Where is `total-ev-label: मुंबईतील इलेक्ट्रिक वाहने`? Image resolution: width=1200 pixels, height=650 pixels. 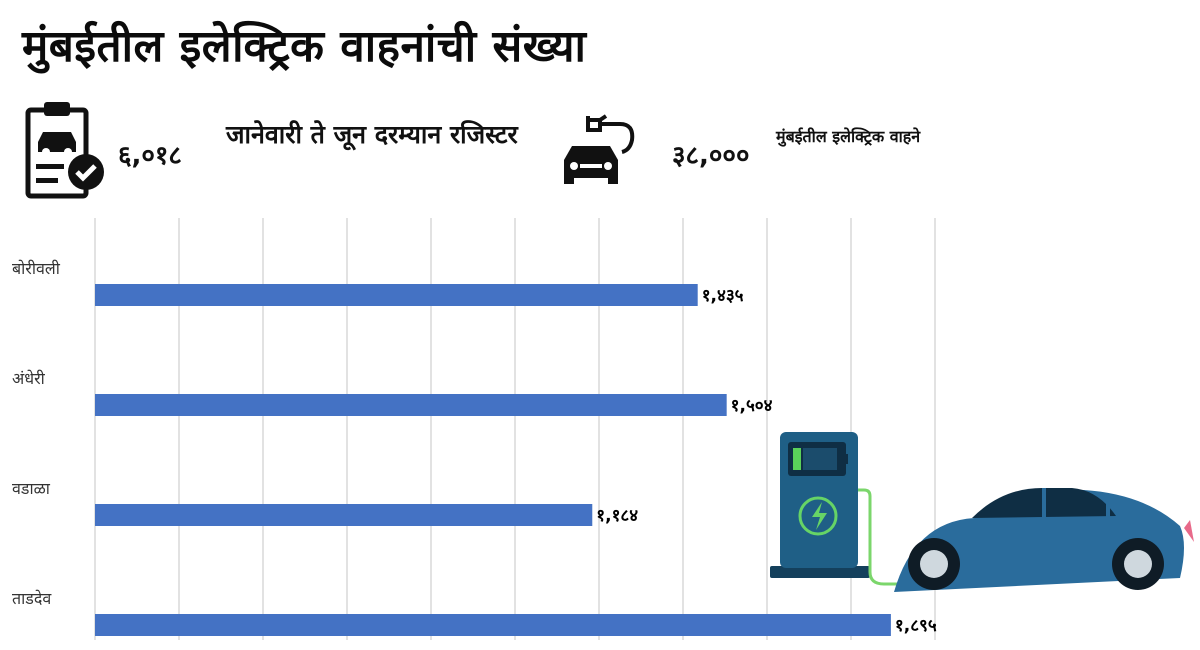 total-ev-label: मुंबईतील इलेक्ट्रिक वाहने is located at coordinates (848, 136).